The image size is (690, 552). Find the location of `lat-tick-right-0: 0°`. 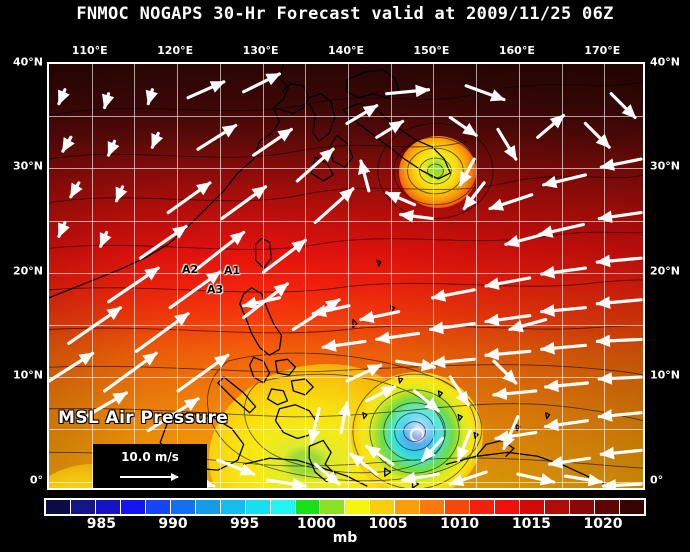

lat-tick-right-0: 0° is located at coordinates (657, 480).